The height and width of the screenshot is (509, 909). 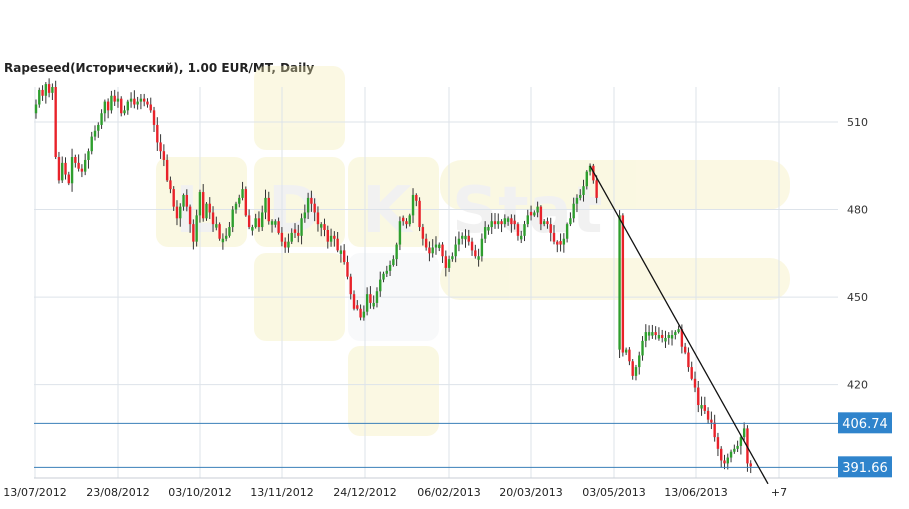 What do you see at coordinates (857, 254) in the screenshot?
I see `y-axis: 420 450 480 510` at bounding box center [857, 254].